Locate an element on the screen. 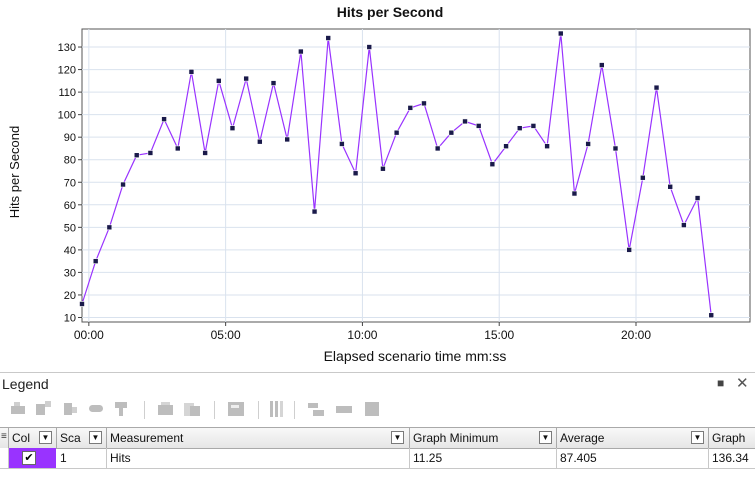 The height and width of the screenshot is (489, 755). close-icon: ✕ is located at coordinates (742, 383).